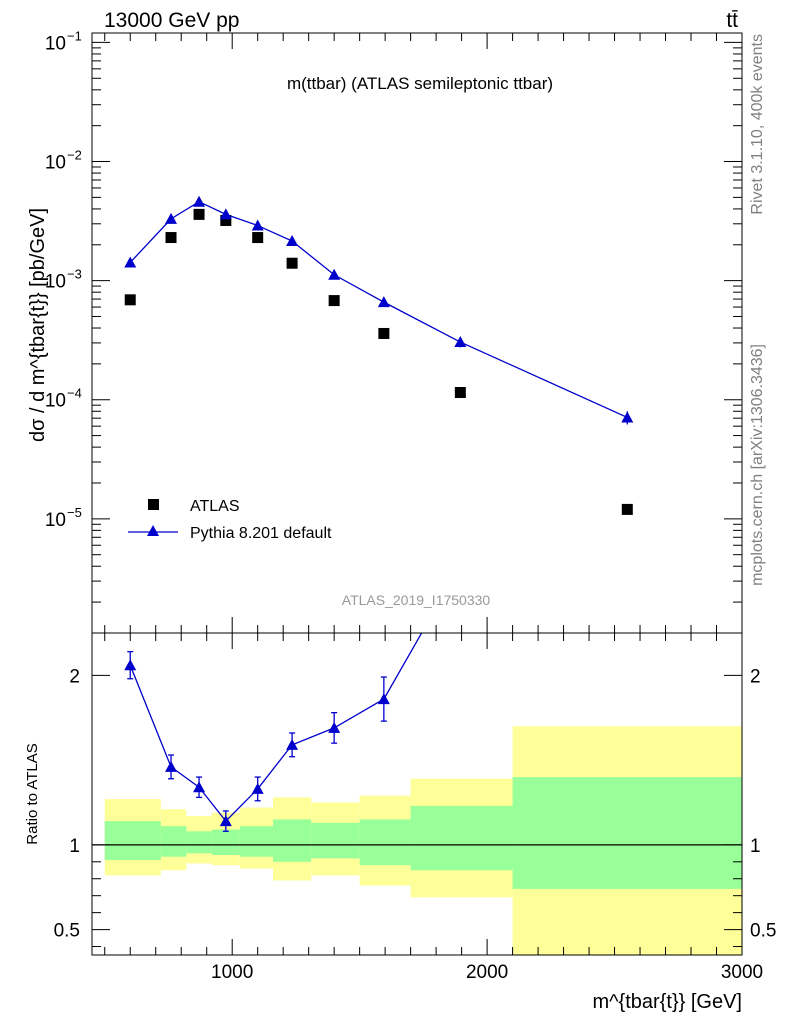  I want to click on x-tick-label: 1000, so click(232, 972).